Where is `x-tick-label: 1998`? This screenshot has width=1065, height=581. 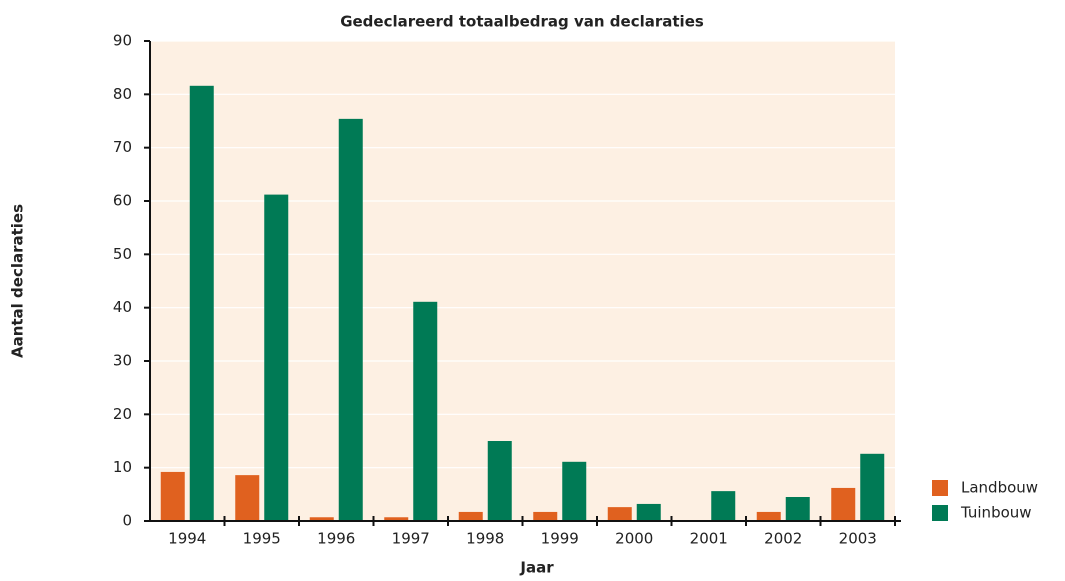 x-tick-label: 1998 is located at coordinates (485, 539).